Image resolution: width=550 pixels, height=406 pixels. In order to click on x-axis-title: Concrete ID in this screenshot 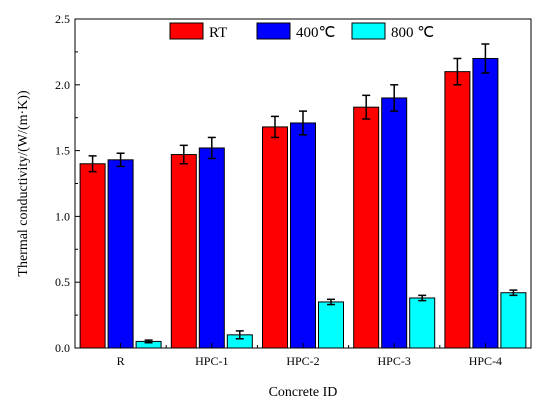, I will do `click(303, 392)`.